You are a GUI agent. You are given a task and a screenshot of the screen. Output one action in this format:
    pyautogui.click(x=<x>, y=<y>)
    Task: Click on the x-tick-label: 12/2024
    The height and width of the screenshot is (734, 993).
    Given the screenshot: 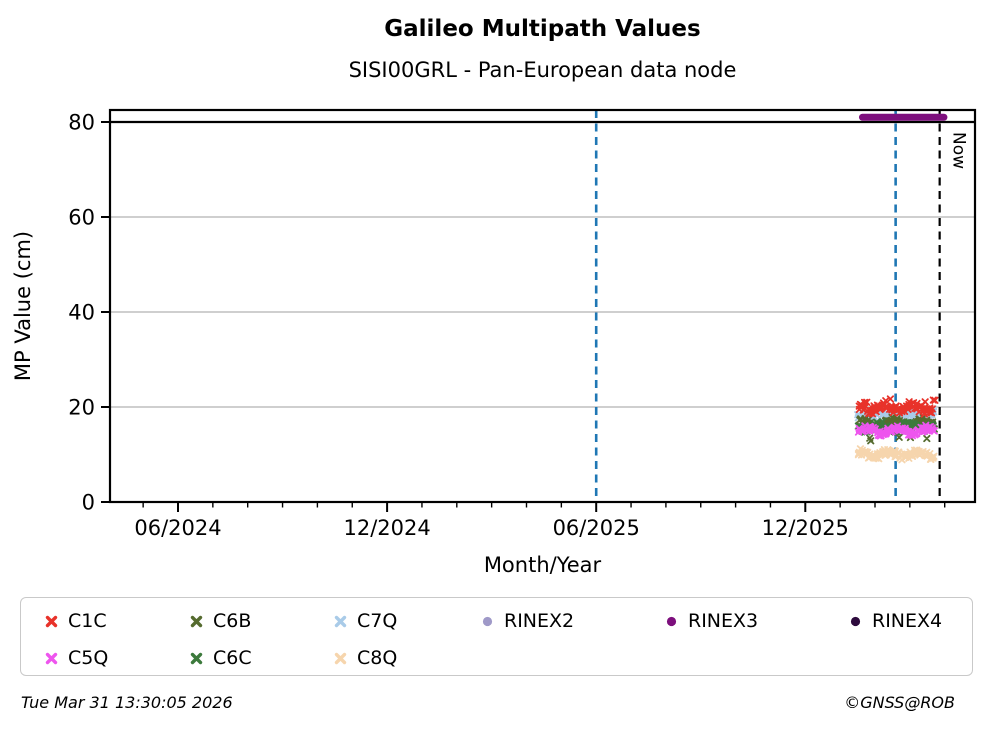 What is the action you would take?
    pyautogui.click(x=386, y=528)
    